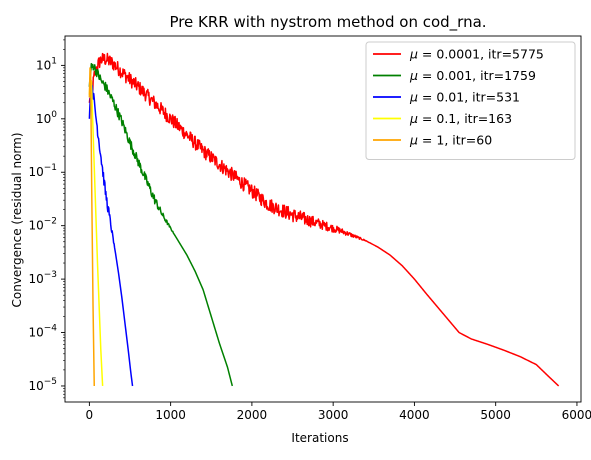 The height and width of the screenshot is (460, 591). I want to click on x-tick-label: 1000, so click(170, 415).